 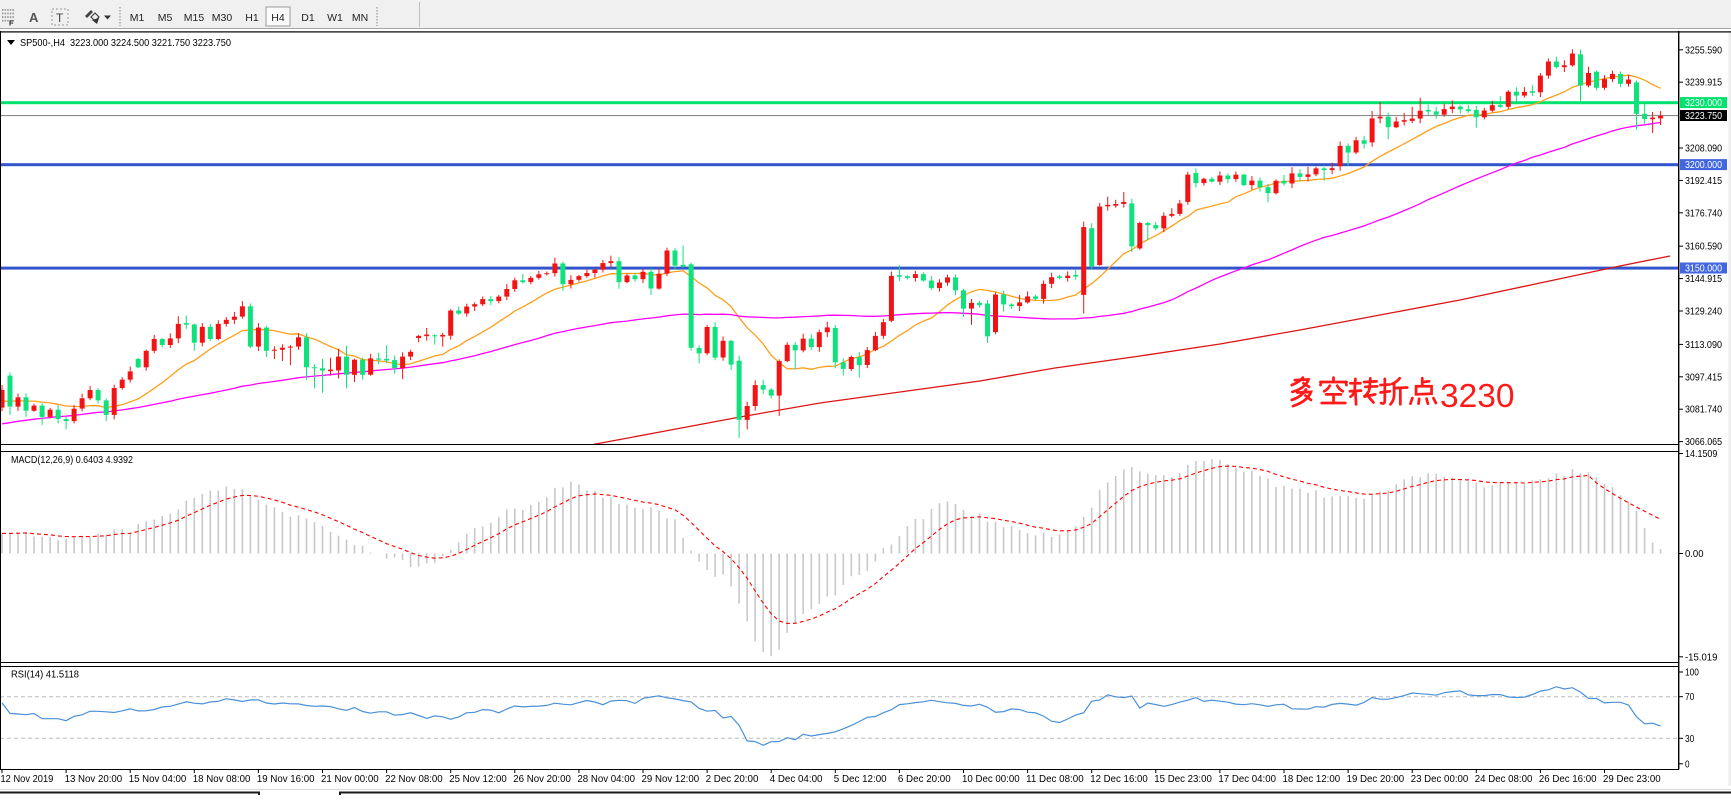 I want to click on svg-text: F, so click(x=11, y=23).